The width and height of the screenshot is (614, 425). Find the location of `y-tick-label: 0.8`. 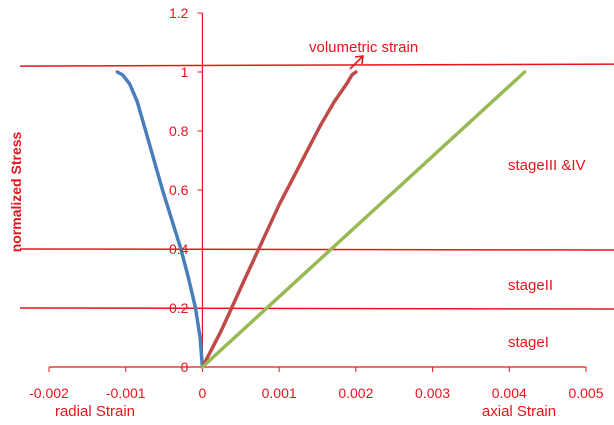

y-tick-label: 0.8 is located at coordinates (179, 131).